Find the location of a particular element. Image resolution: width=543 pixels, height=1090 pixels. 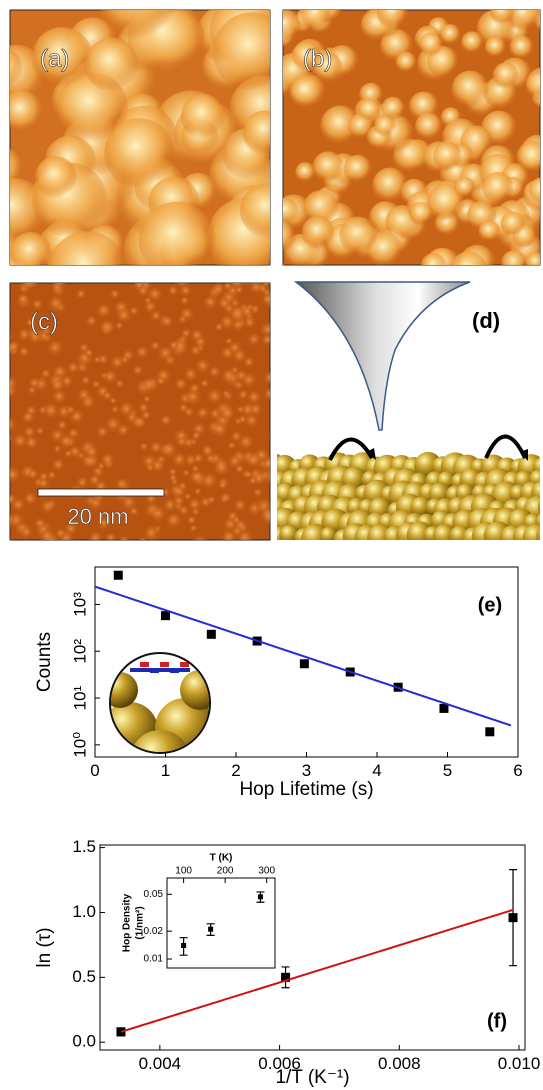

x-axis-label: 1/T (K⁻¹) is located at coordinates (312, 1077).